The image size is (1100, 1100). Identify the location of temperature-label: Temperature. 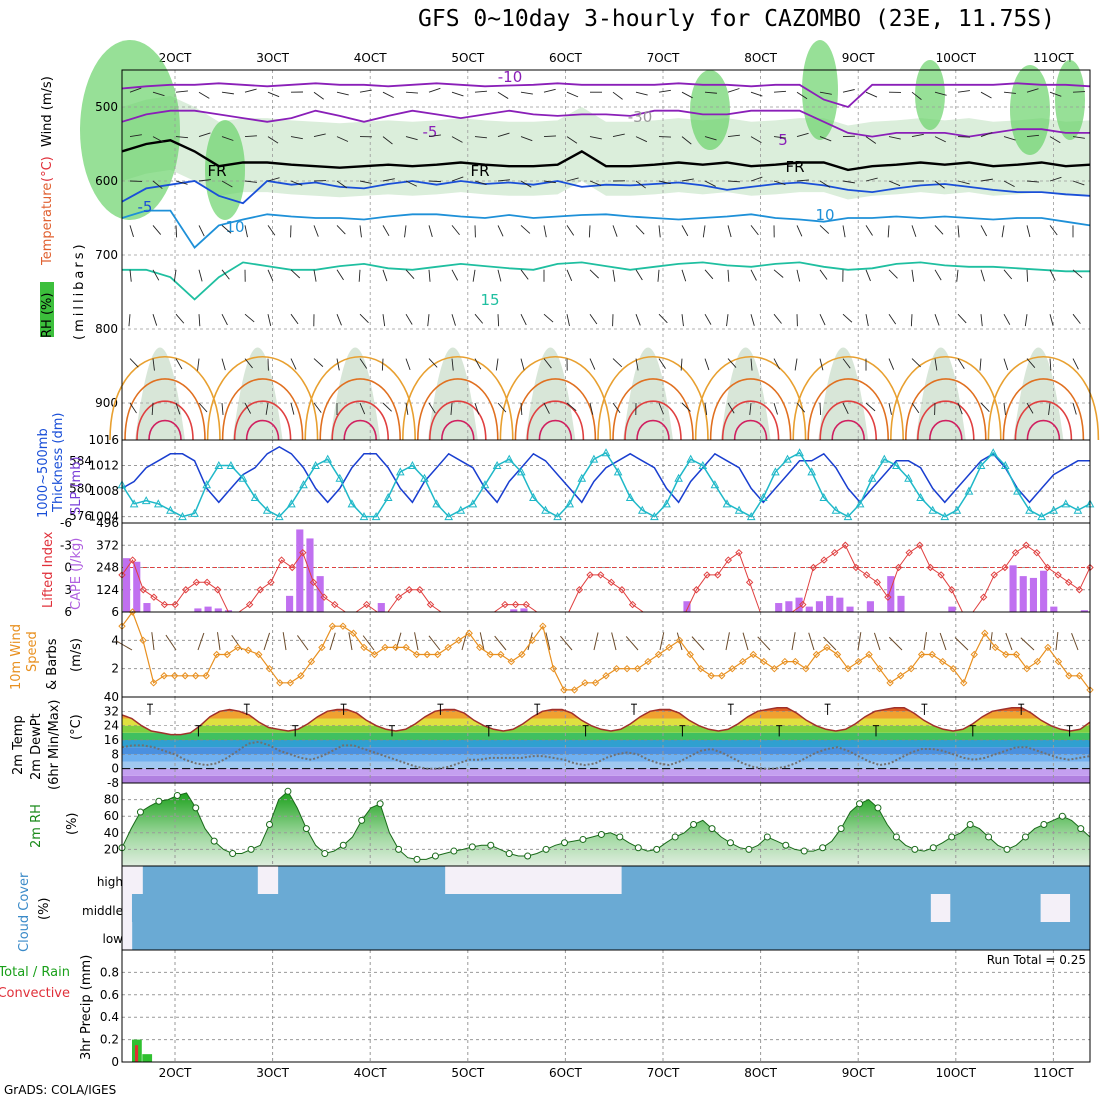
(47, 224).